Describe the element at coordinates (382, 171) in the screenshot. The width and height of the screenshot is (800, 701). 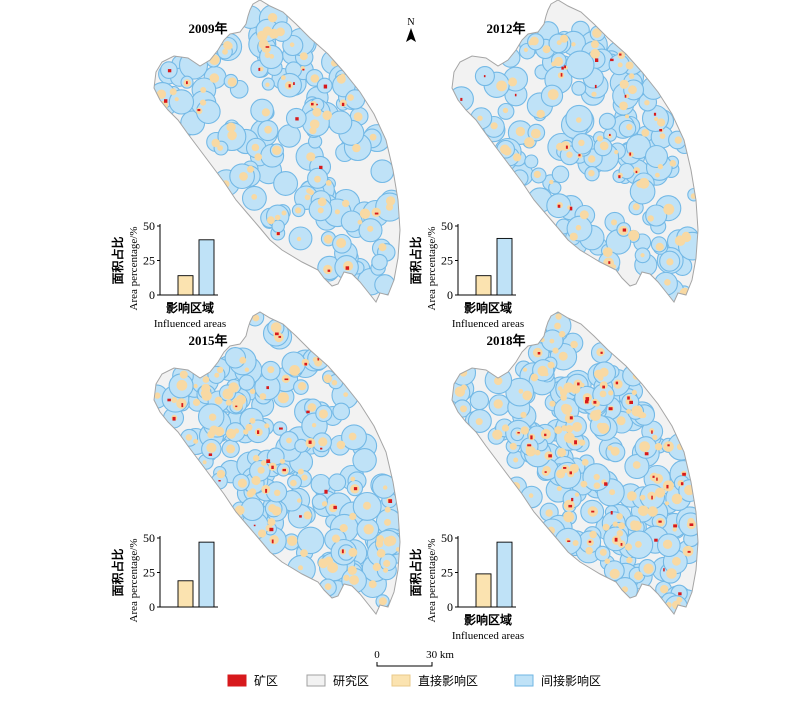
I see `indirect-zone` at that location.